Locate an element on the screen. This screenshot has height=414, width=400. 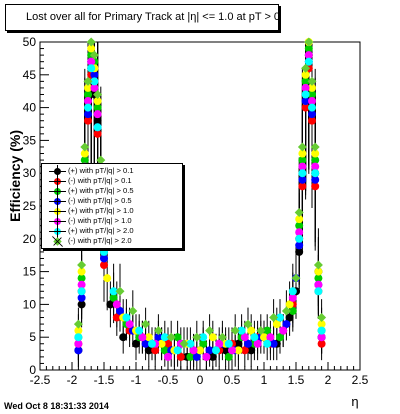
legend-label: (+) with pT/|q| > 2.0 is located at coordinates (101, 230).